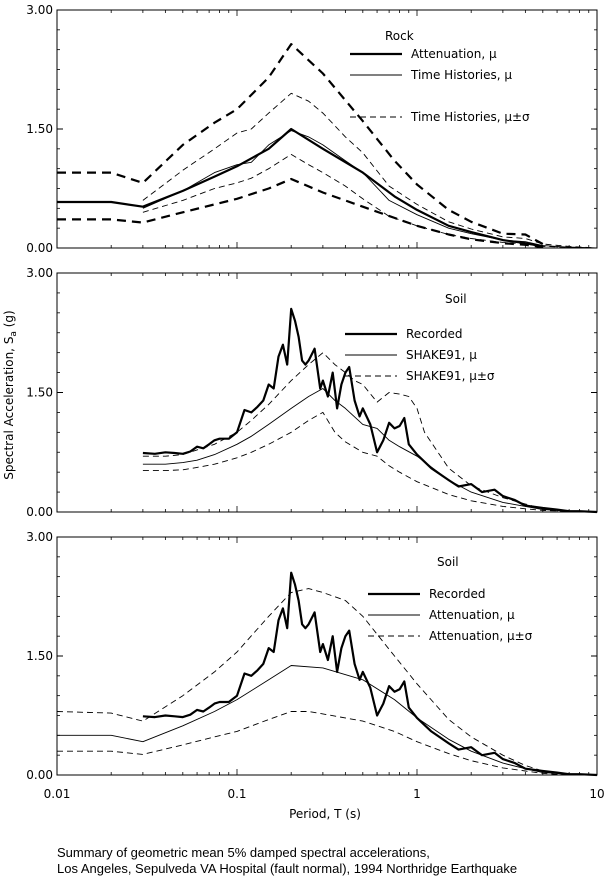 Image resolution: width=609 pixels, height=881 pixels. What do you see at coordinates (399, 36) in the screenshot?
I see `legend-title: Rock` at bounding box center [399, 36].